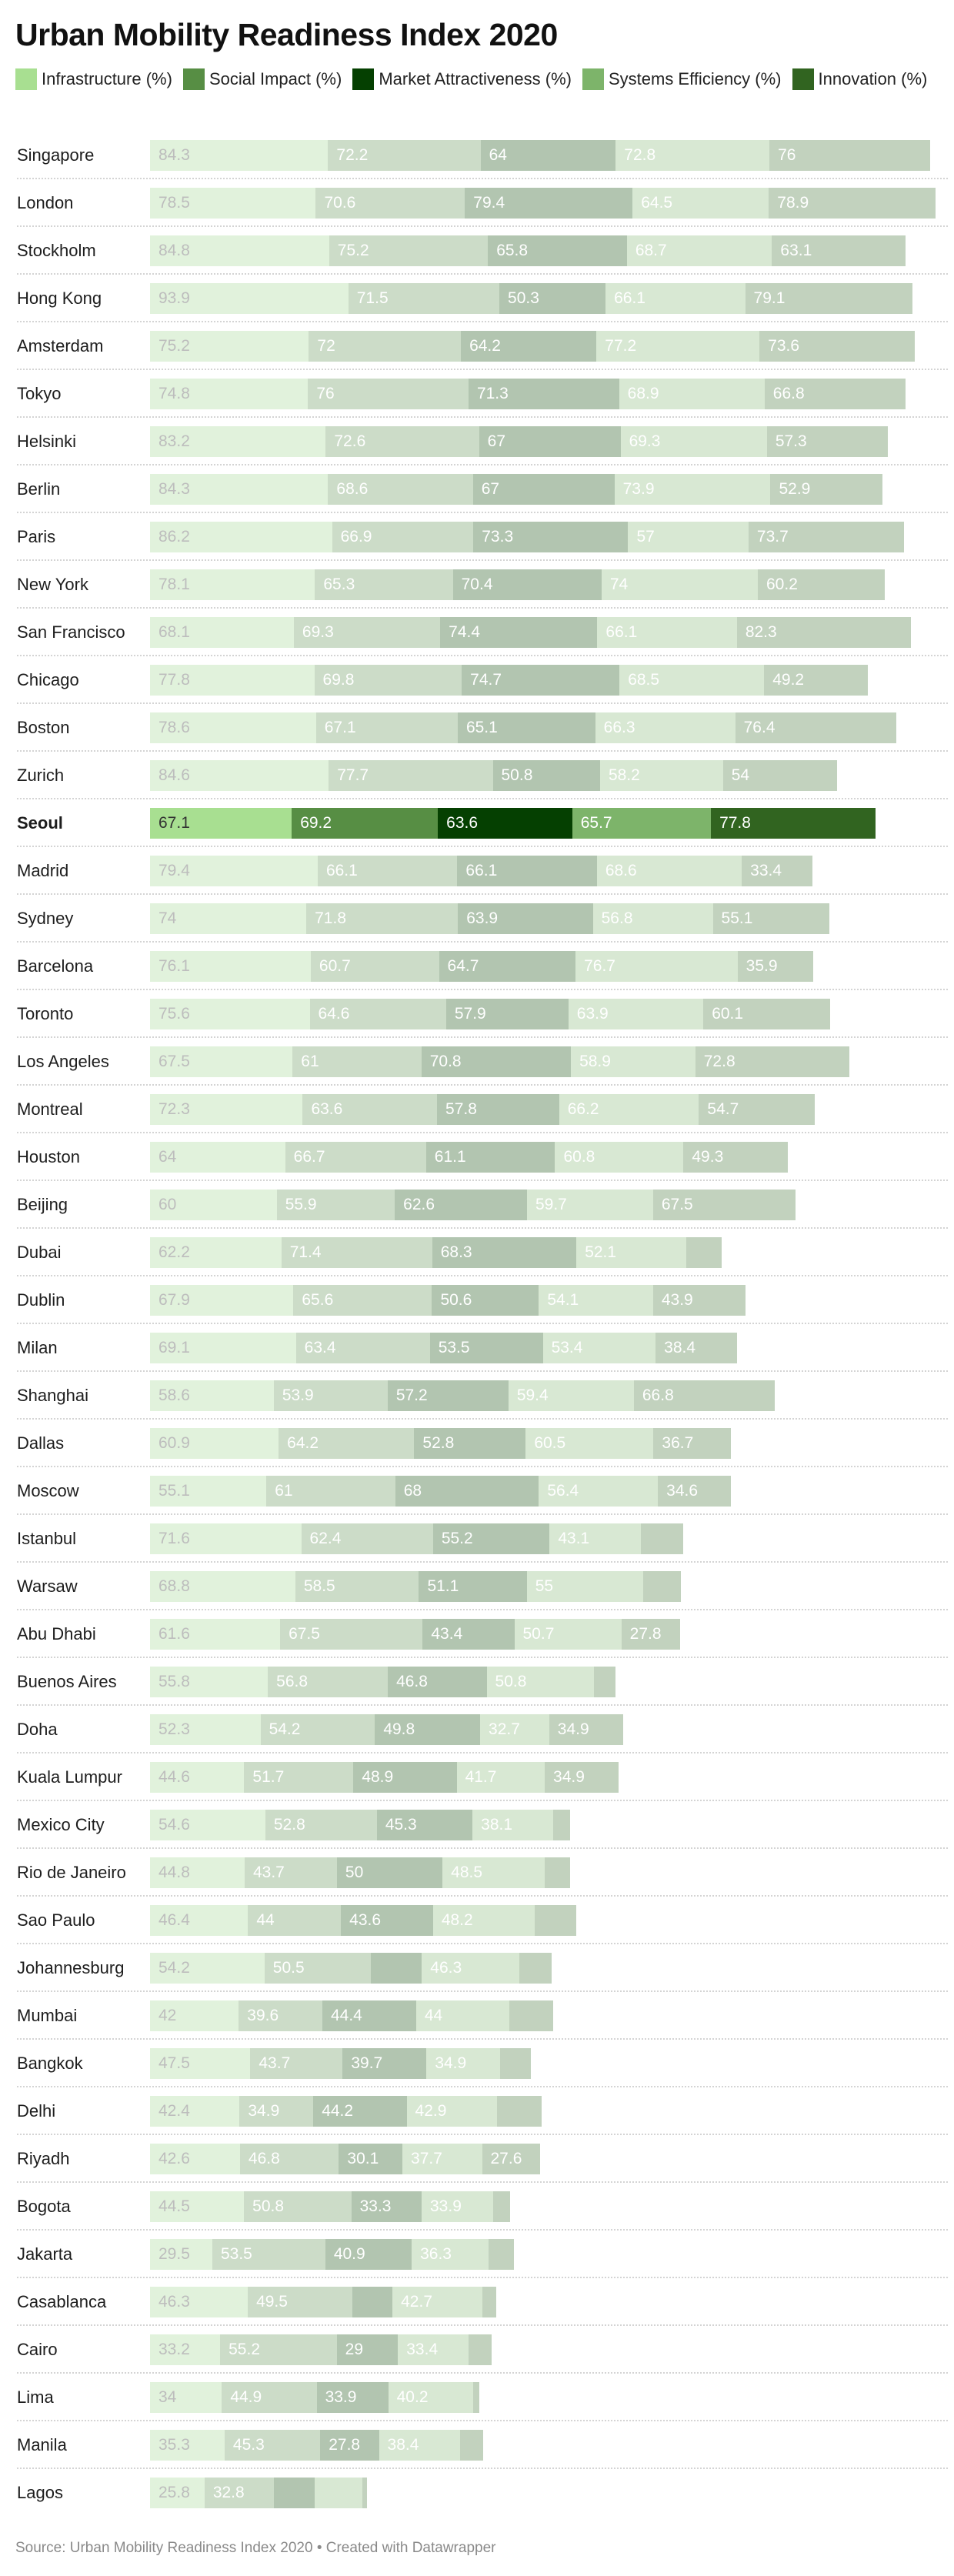 The width and height of the screenshot is (954, 2576). What do you see at coordinates (206, 1729) in the screenshot?
I see `bar-segment-infrastructure: 52.3` at bounding box center [206, 1729].